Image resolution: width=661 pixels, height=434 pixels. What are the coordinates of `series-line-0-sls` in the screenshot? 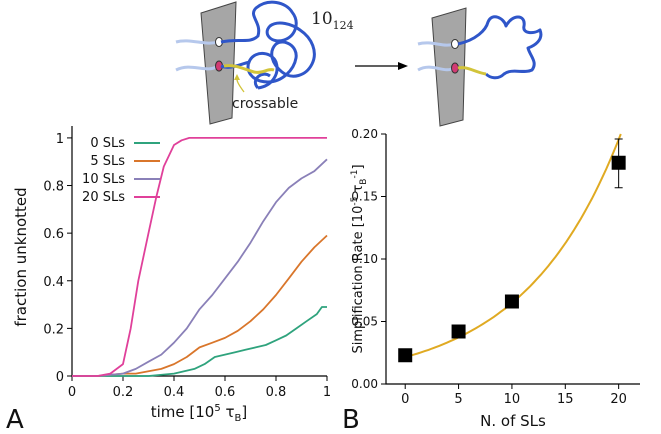 It's located at (199, 341).